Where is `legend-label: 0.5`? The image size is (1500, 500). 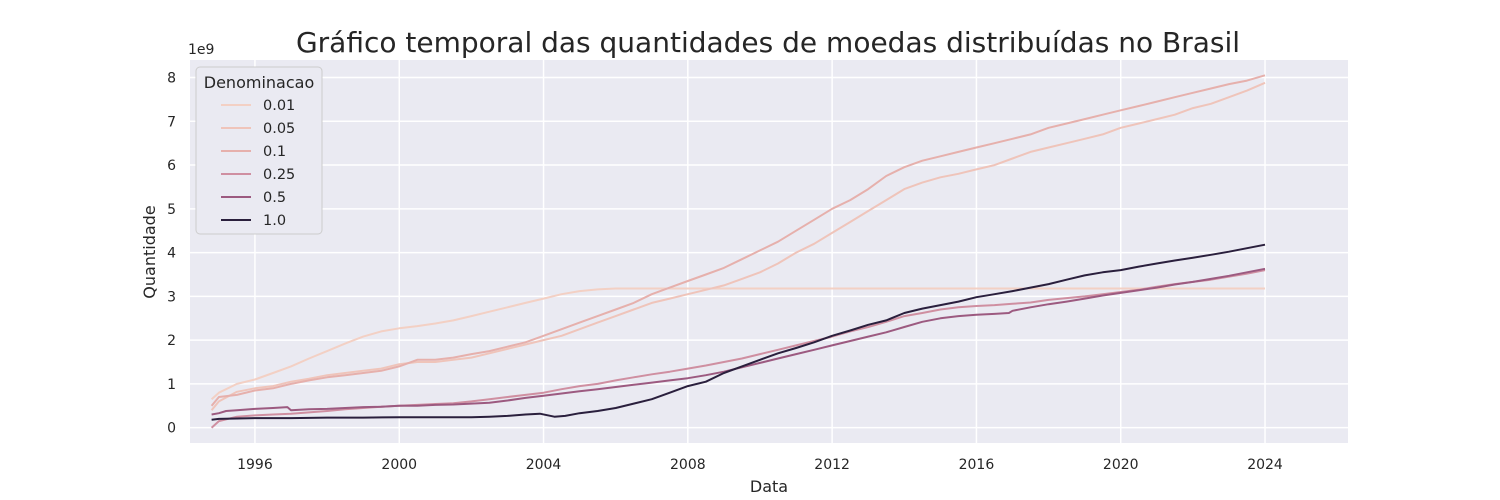
legend-label: 0.5 is located at coordinates (274, 198).